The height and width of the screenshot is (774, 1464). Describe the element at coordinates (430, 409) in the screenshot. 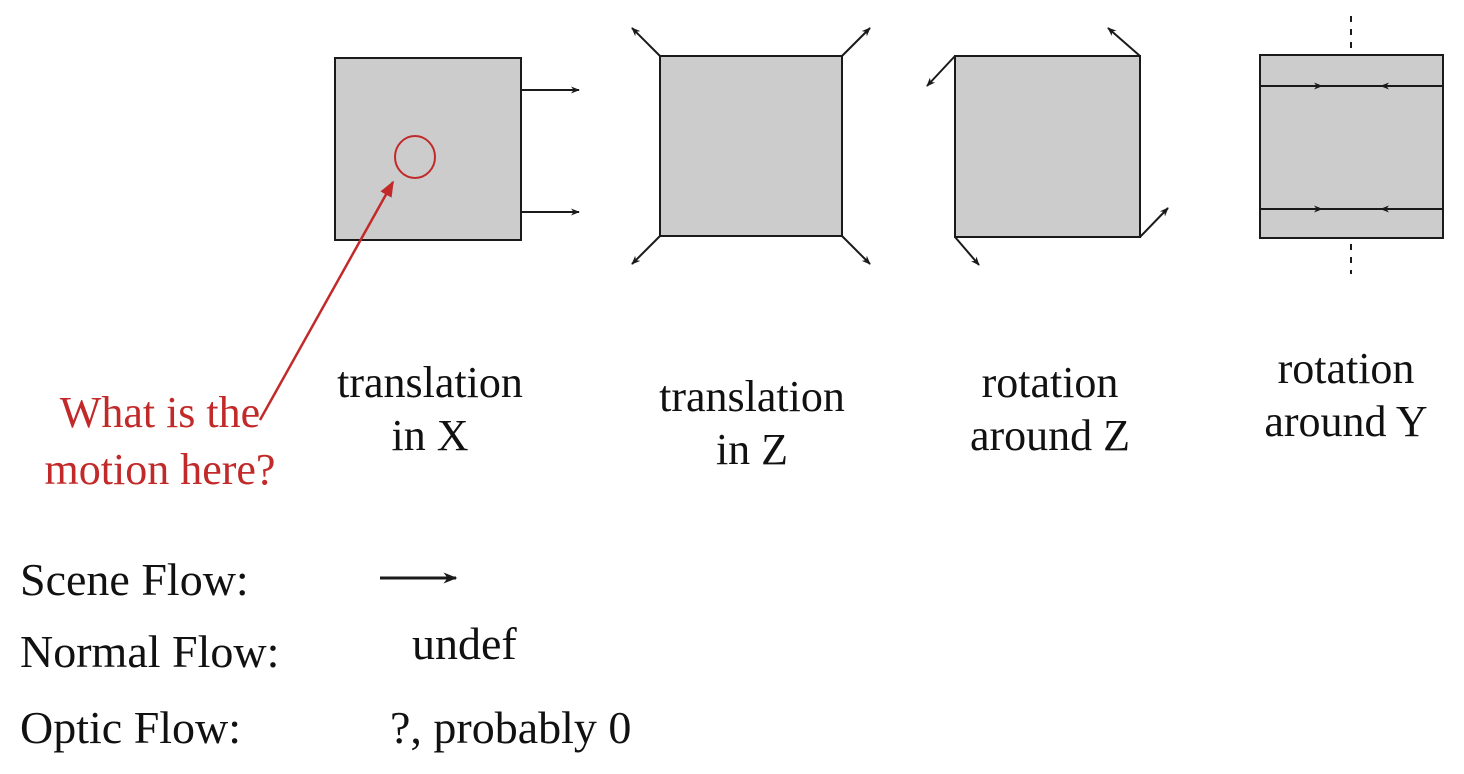

I see `label-translation-x: translation in X` at that location.